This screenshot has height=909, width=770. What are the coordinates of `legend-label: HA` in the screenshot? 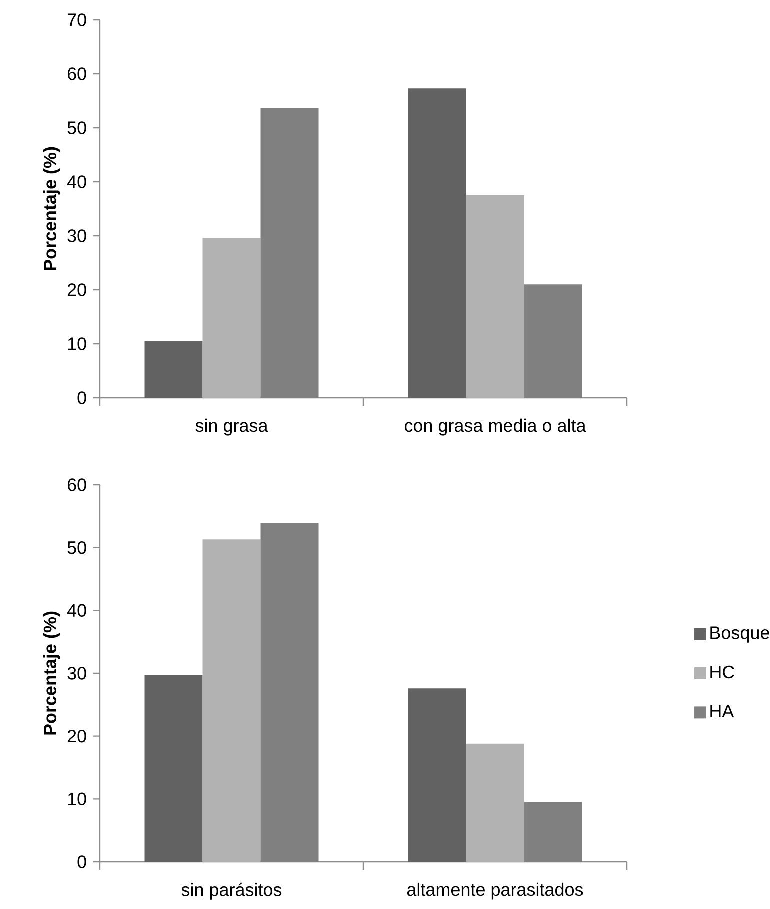 It's located at (722, 711).